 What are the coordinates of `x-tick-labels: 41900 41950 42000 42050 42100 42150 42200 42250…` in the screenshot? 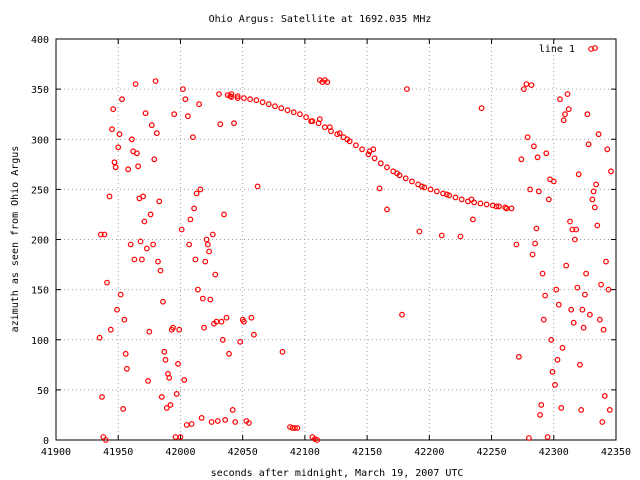 It's located at (336, 452).